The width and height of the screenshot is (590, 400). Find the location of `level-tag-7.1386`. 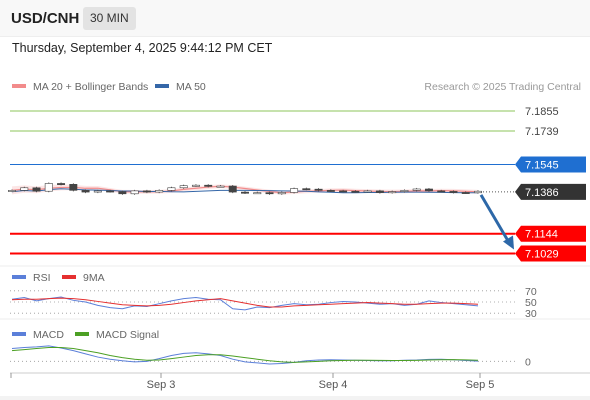

level-tag-7.1386 is located at coordinates (550, 191).